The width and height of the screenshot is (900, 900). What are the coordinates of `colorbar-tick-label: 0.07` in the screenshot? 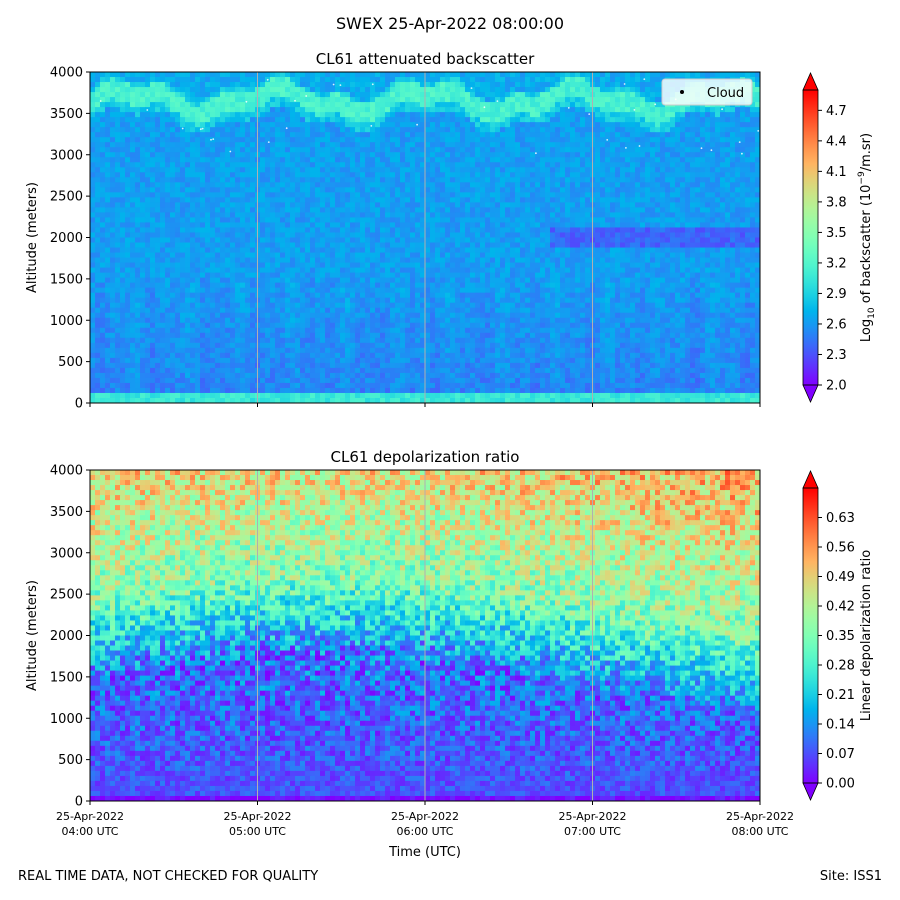 It's located at (840, 754).